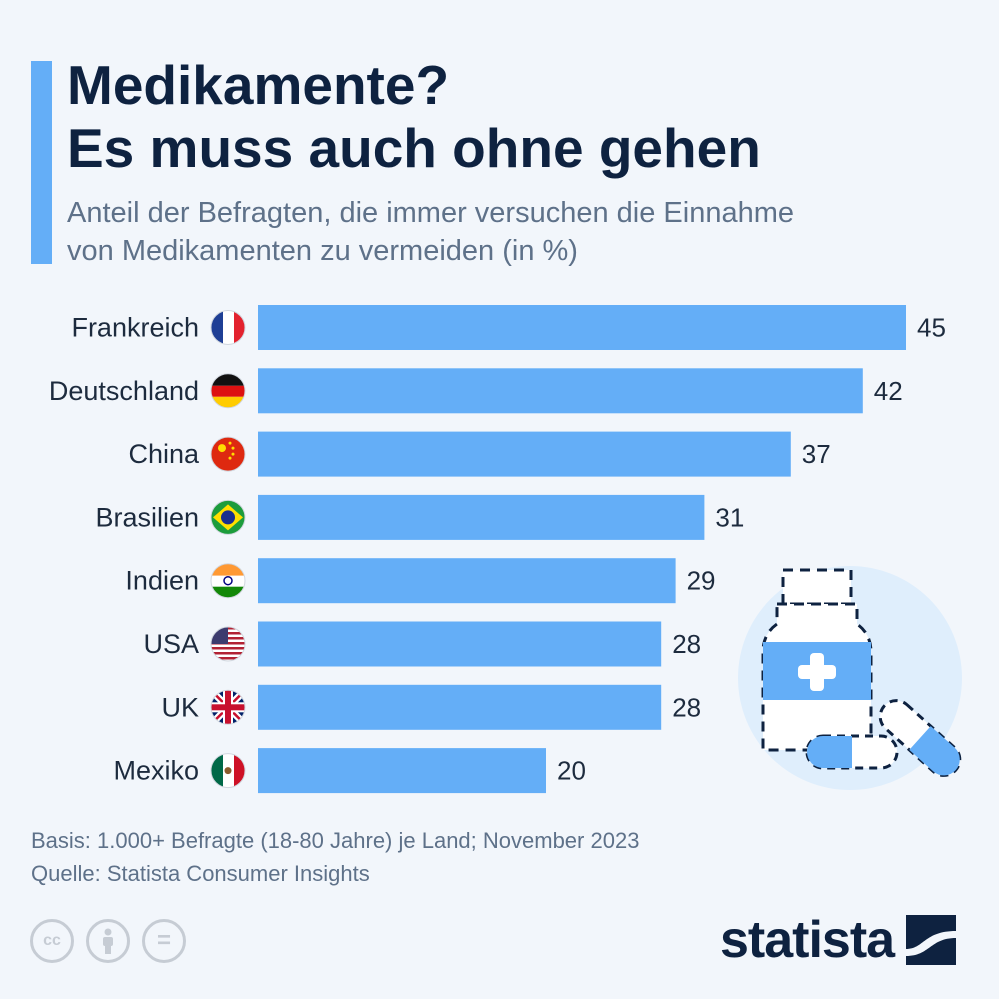  I want to click on subtitle-line-2: von Medikamenten zu vermeiden (in %), so click(322, 251).